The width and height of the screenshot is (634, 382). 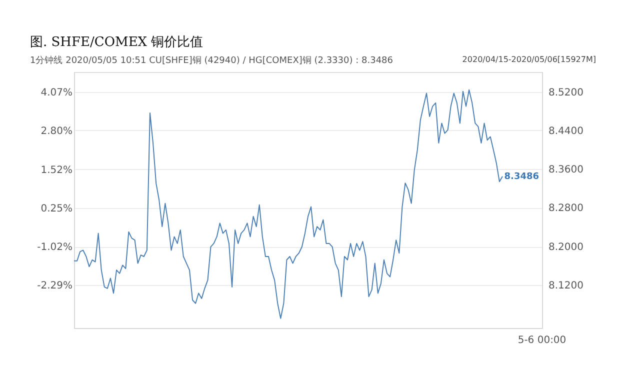 I want to click on y2-tick-label: 8.5200, so click(x=566, y=92).